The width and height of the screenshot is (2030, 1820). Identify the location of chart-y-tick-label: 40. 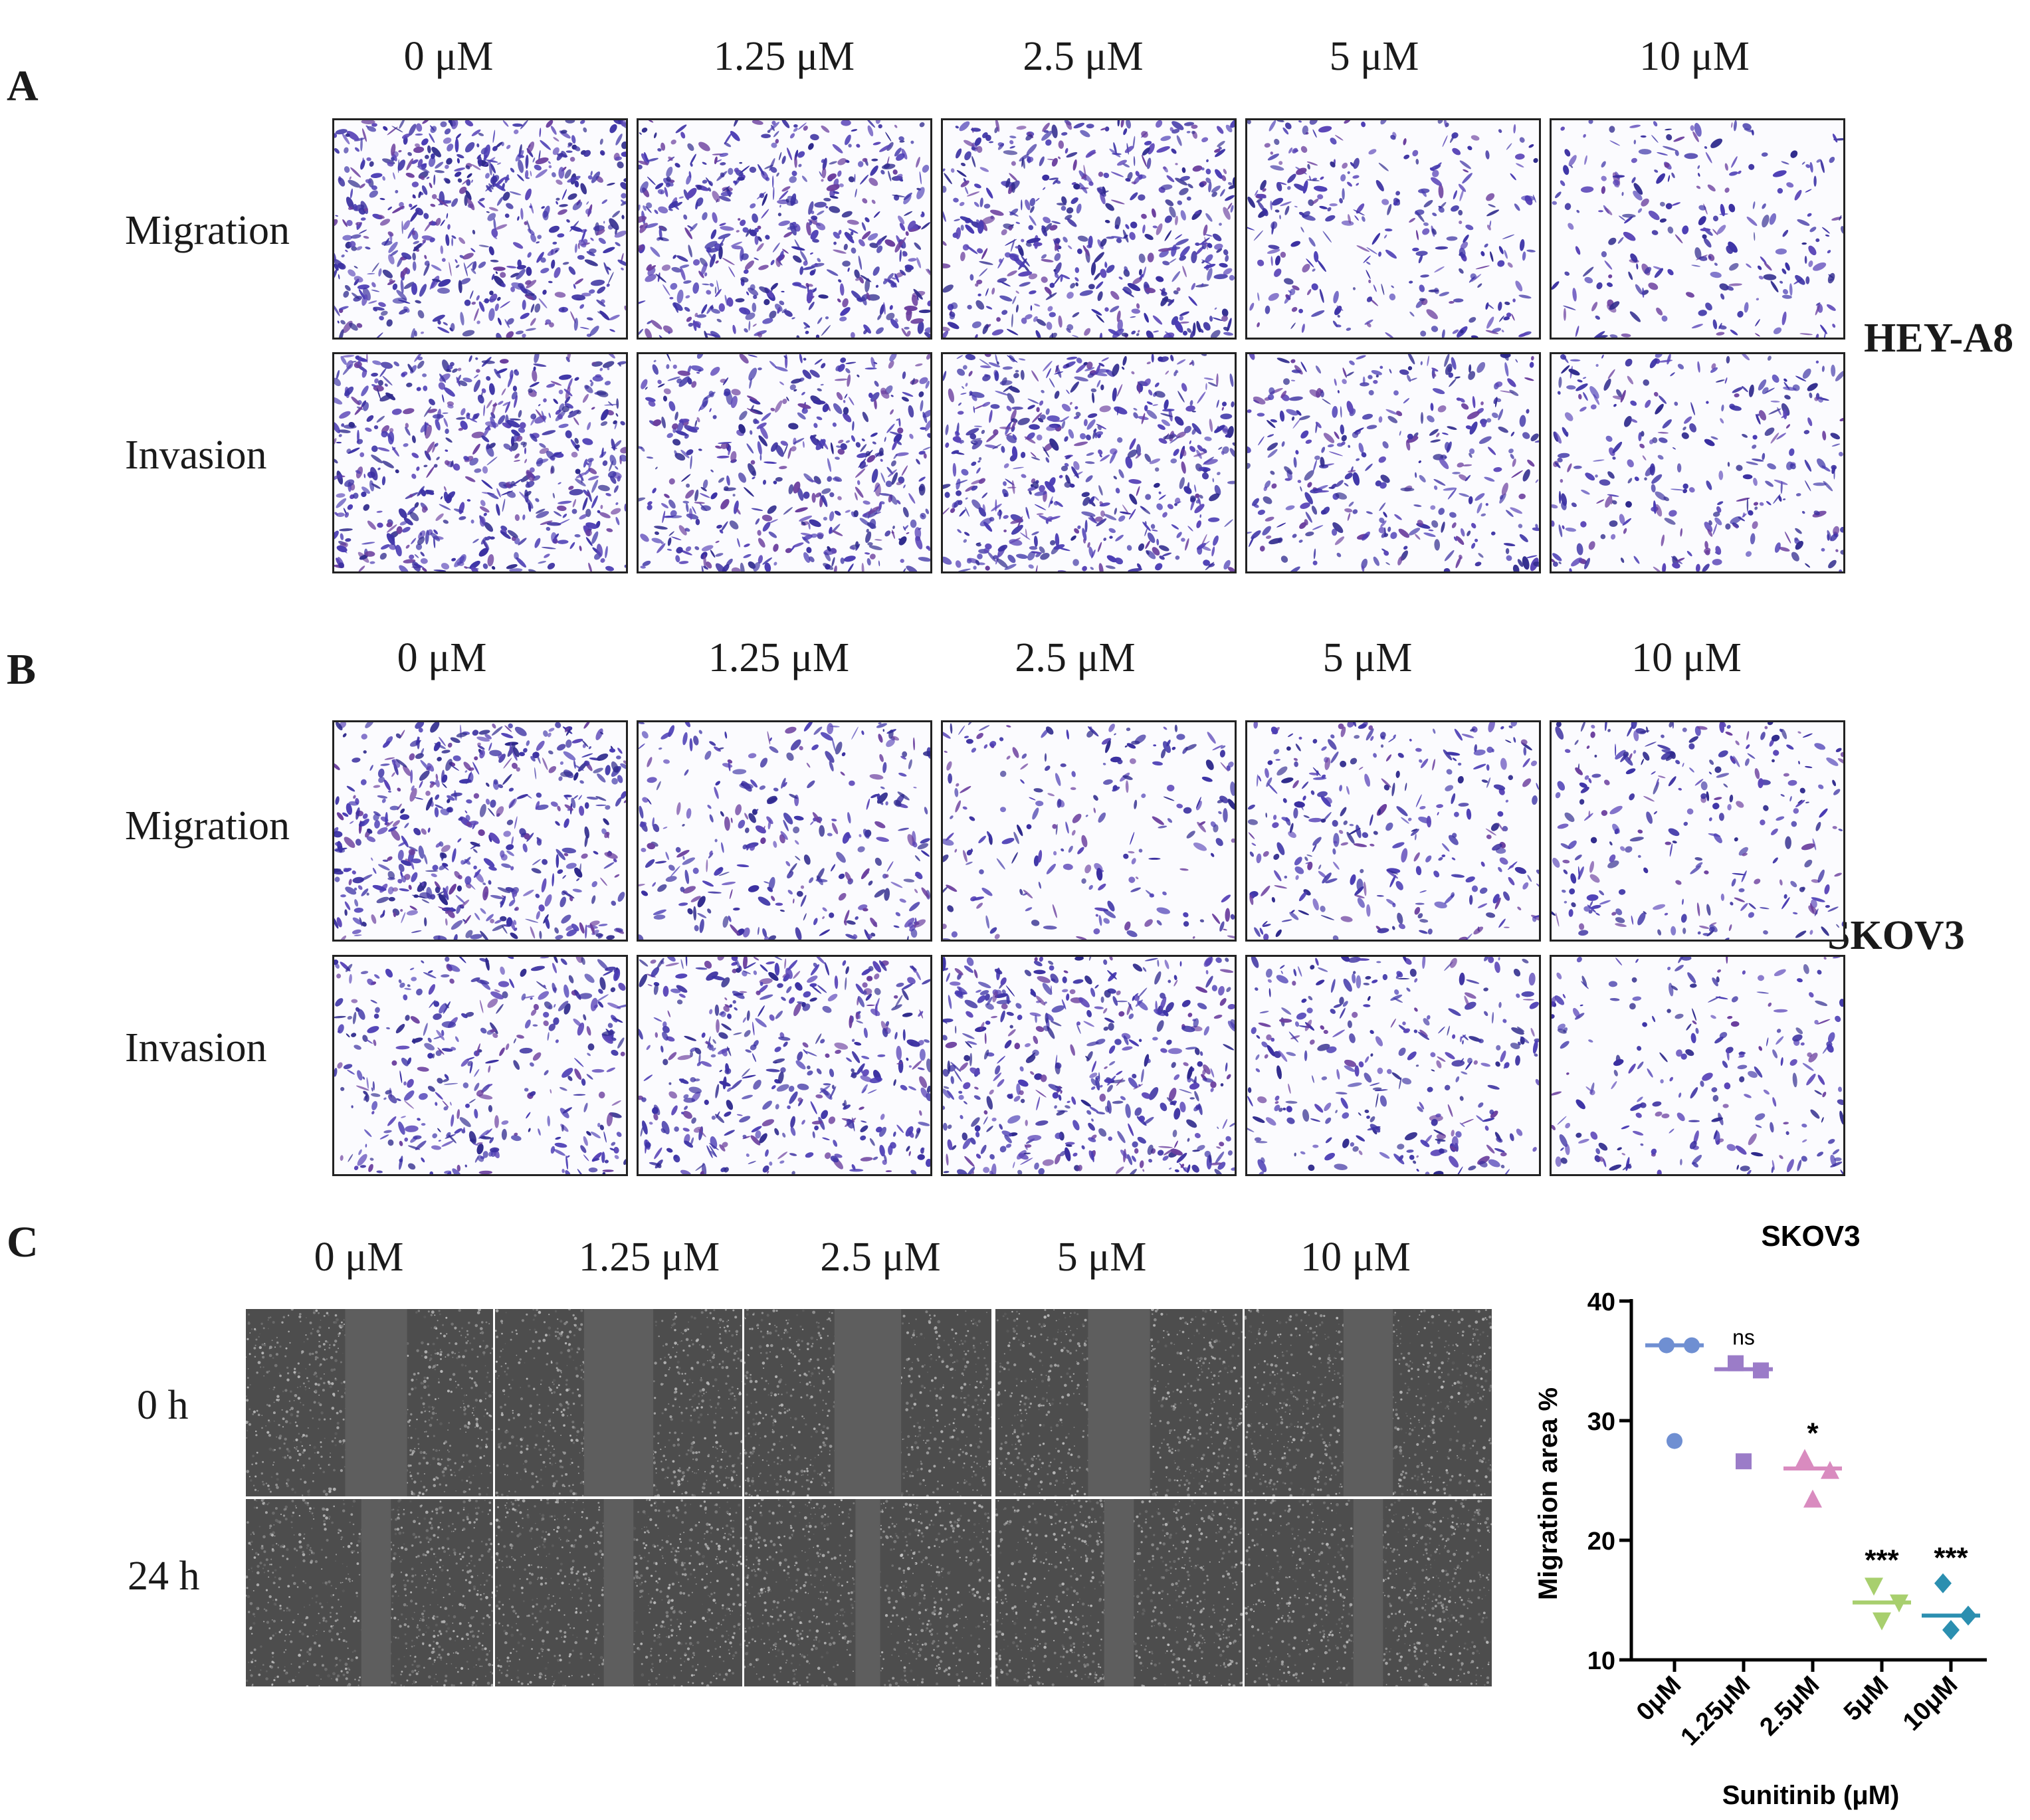
(1601, 1302).